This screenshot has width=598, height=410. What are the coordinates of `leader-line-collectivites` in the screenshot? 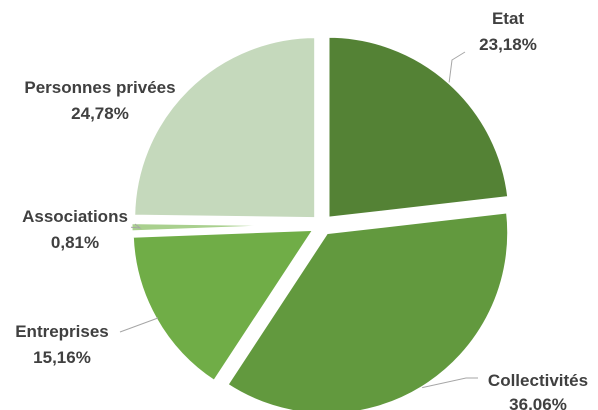 It's located at (450, 383).